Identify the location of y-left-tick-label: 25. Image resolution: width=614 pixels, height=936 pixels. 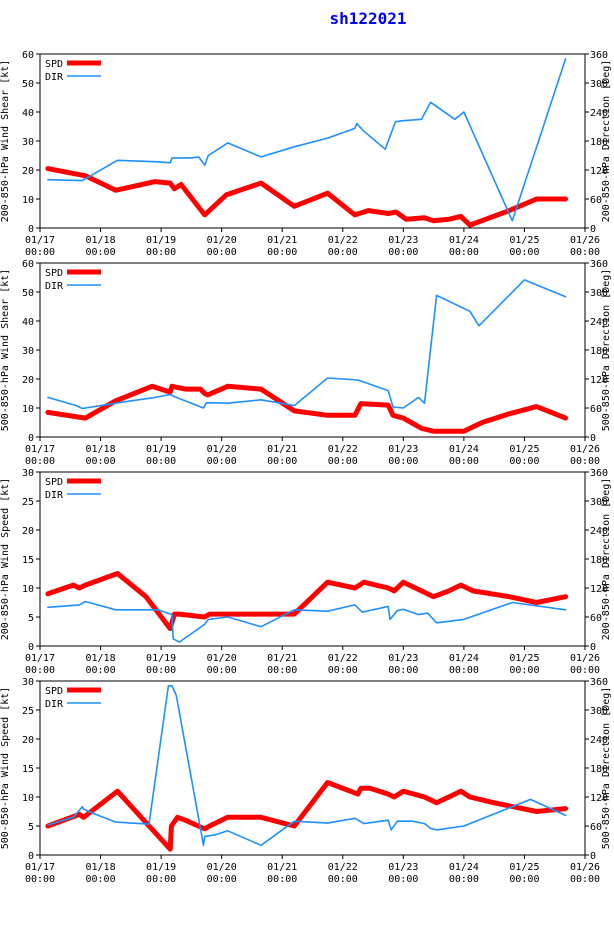
(28, 711).